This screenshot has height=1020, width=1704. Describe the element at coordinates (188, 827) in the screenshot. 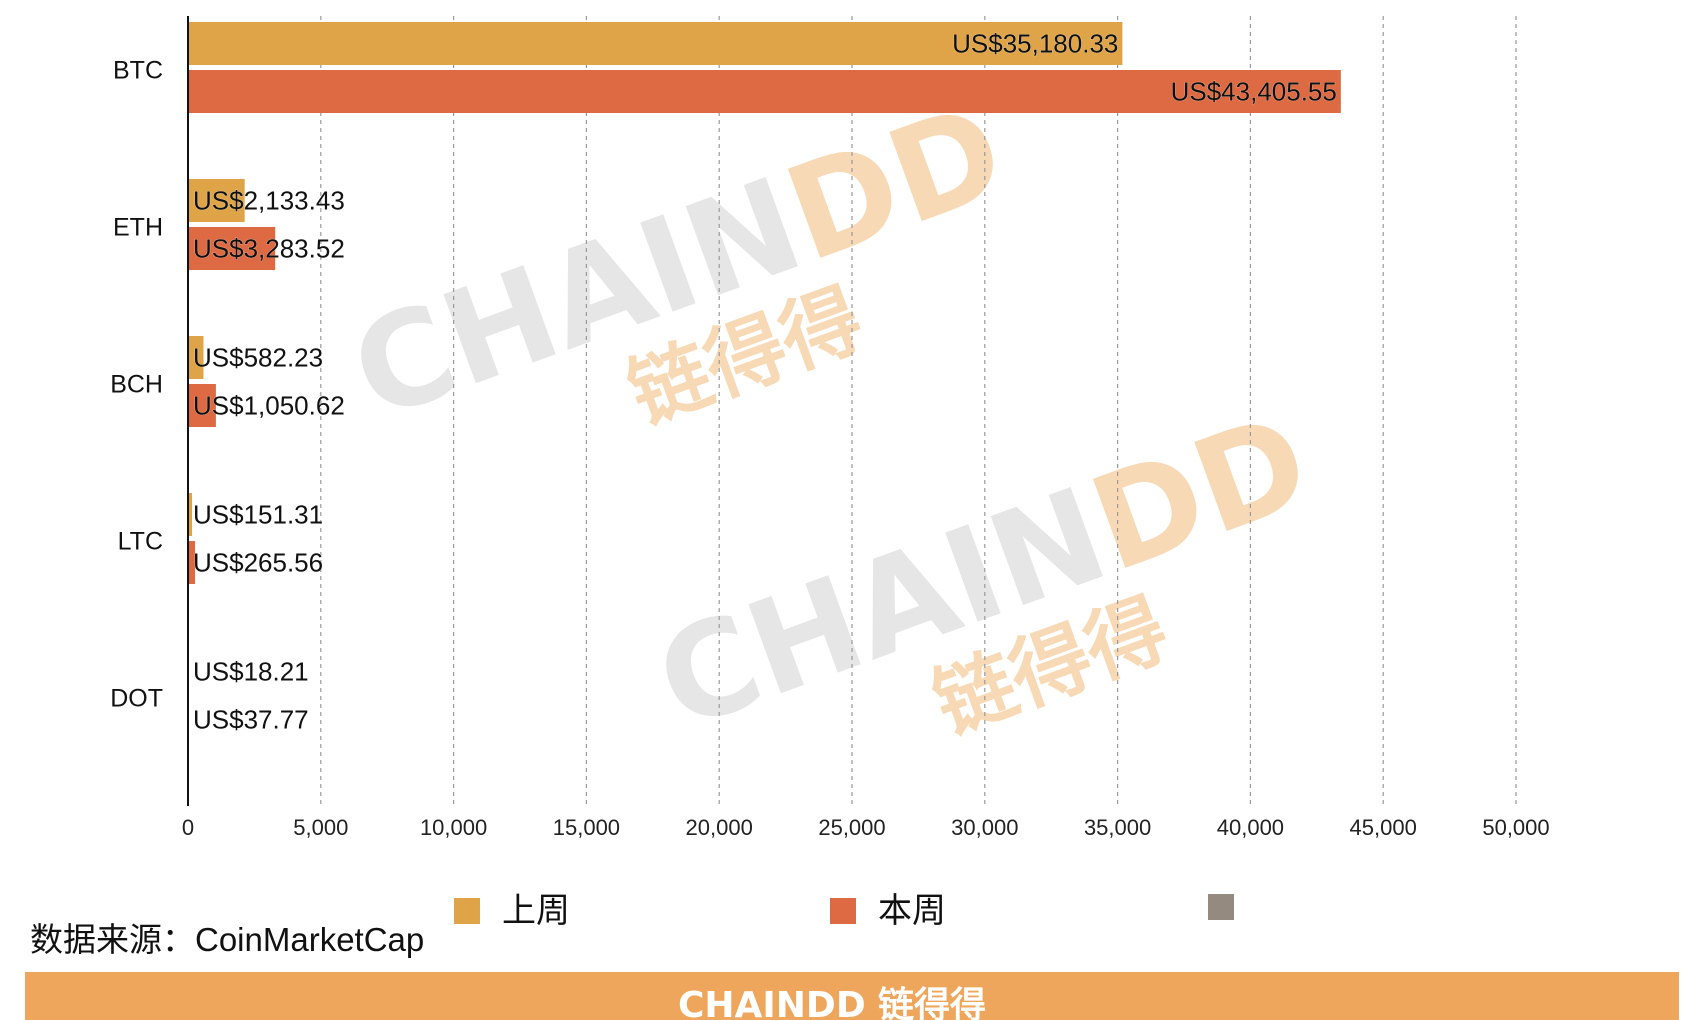

I see `x-tick-label-0: 0` at that location.